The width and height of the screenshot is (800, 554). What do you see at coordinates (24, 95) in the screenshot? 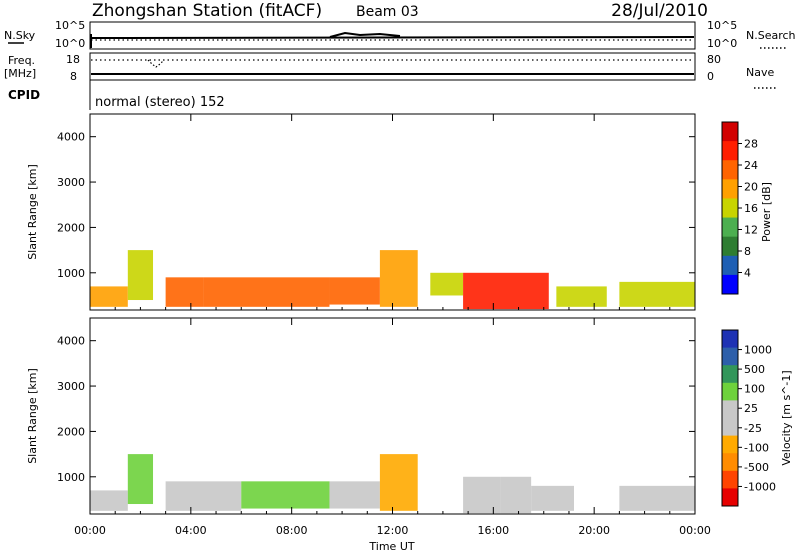
I see `cpid-label: CPID` at bounding box center [24, 95].